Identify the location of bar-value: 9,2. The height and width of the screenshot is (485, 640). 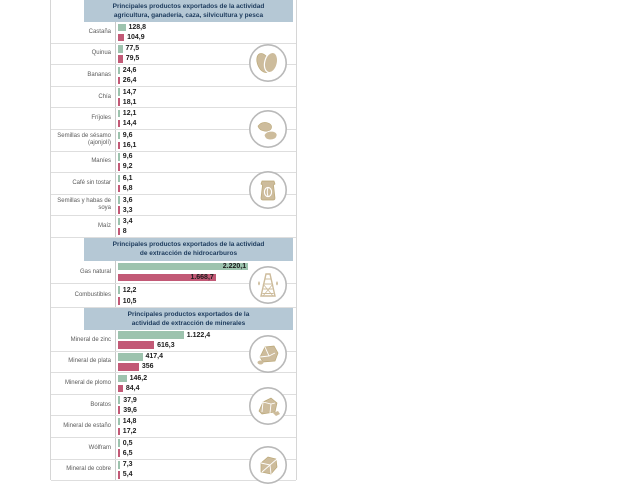
(127, 167).